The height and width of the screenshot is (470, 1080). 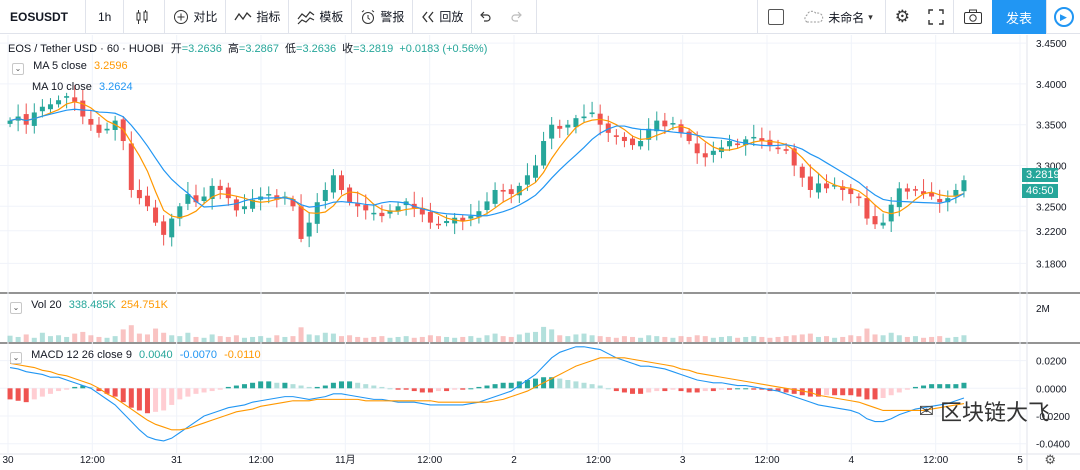 I want to click on publish-button: 发表, so click(x=1018, y=17).